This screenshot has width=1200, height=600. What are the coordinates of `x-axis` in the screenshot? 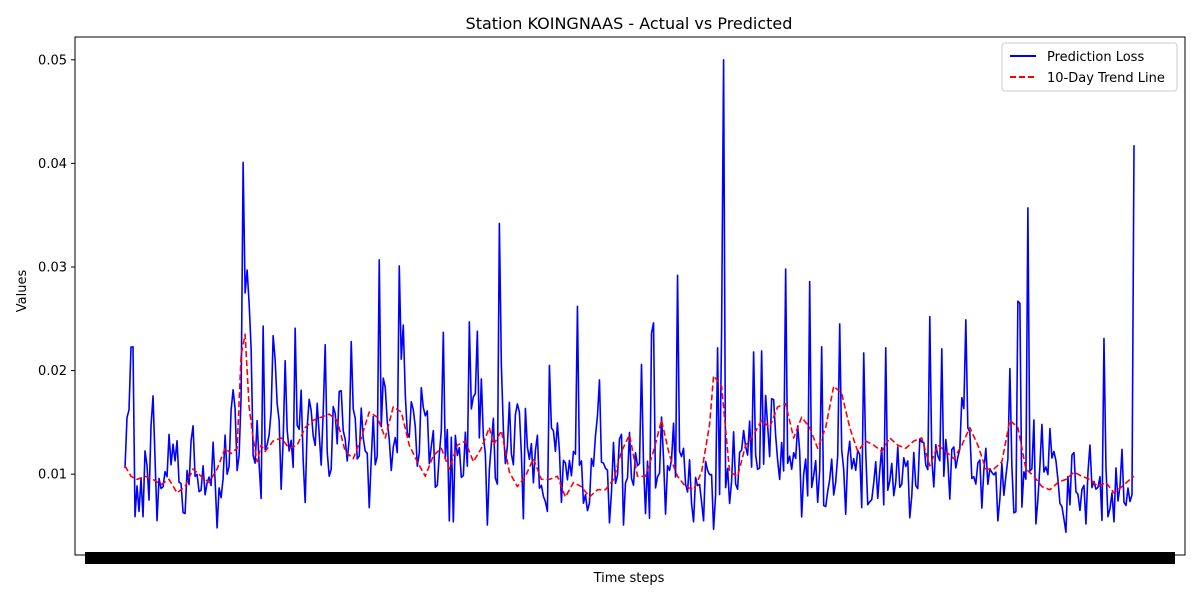 It's located at (630, 558).